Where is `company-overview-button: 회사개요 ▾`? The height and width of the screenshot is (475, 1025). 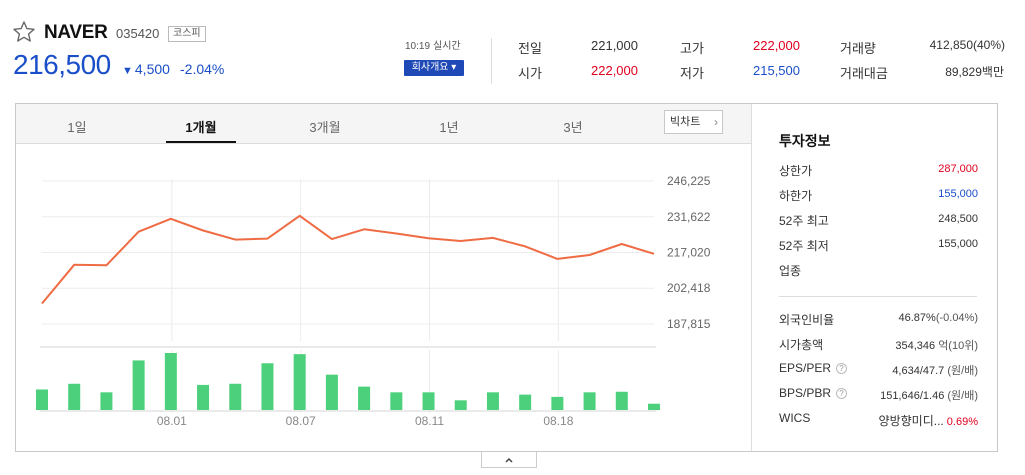 company-overview-button: 회사개요 ▾ is located at coordinates (434, 68).